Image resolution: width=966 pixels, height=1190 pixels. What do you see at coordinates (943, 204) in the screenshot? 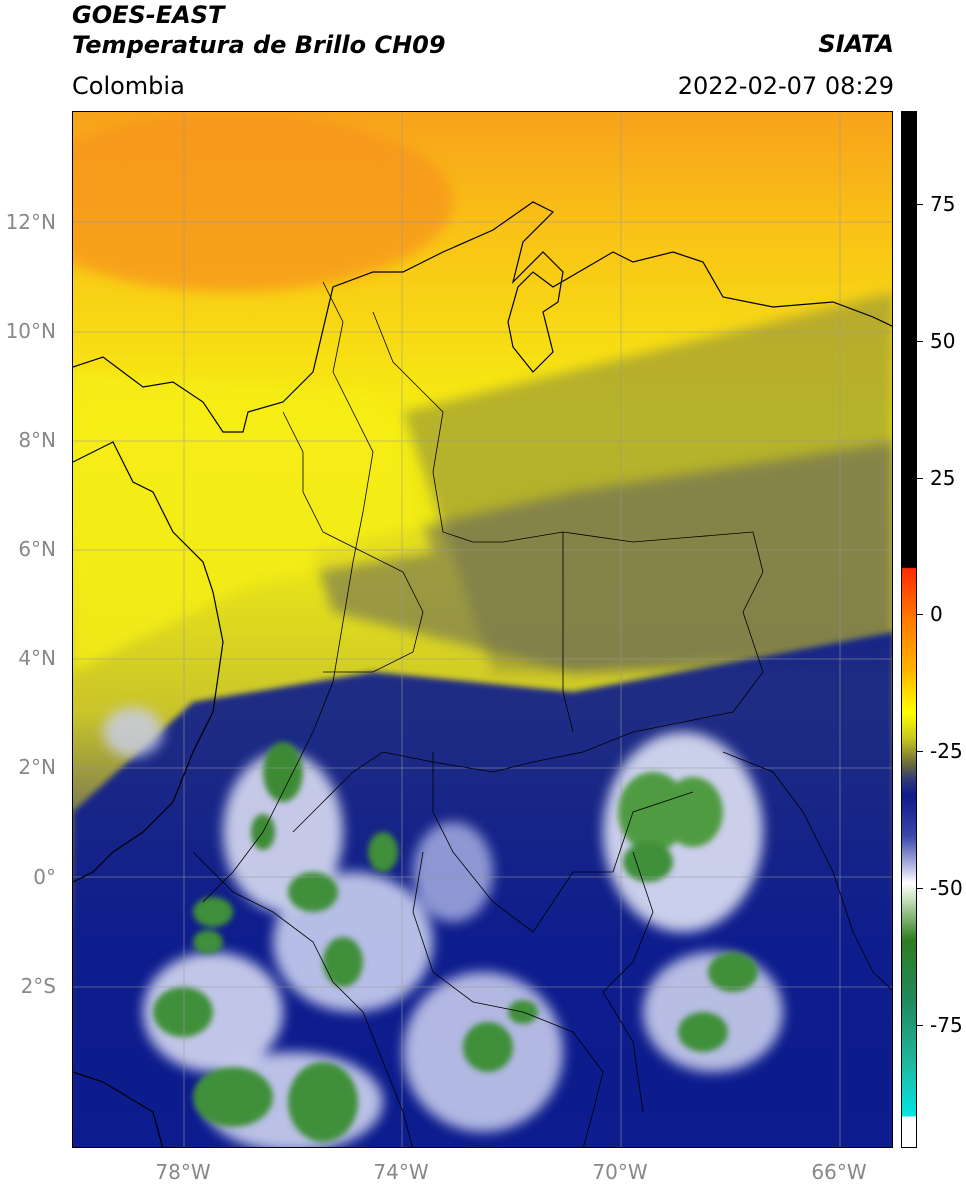
I see `colorbar-label-75: 75` at bounding box center [943, 204].